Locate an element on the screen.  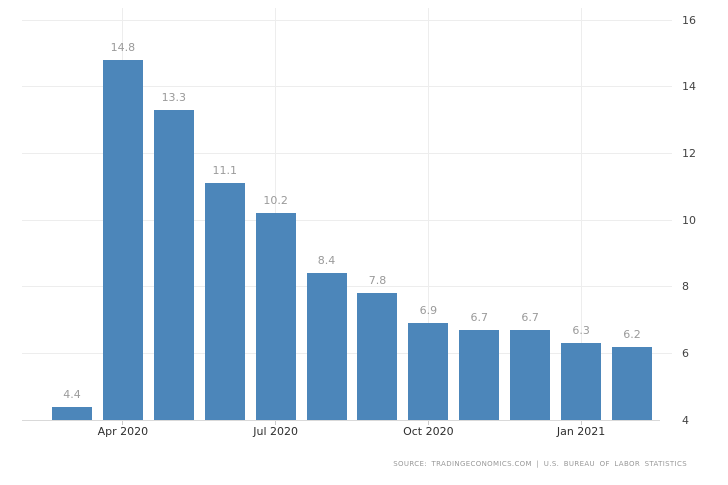
x-axis-tick-label: Jan 2021 is located at coordinates (581, 431).